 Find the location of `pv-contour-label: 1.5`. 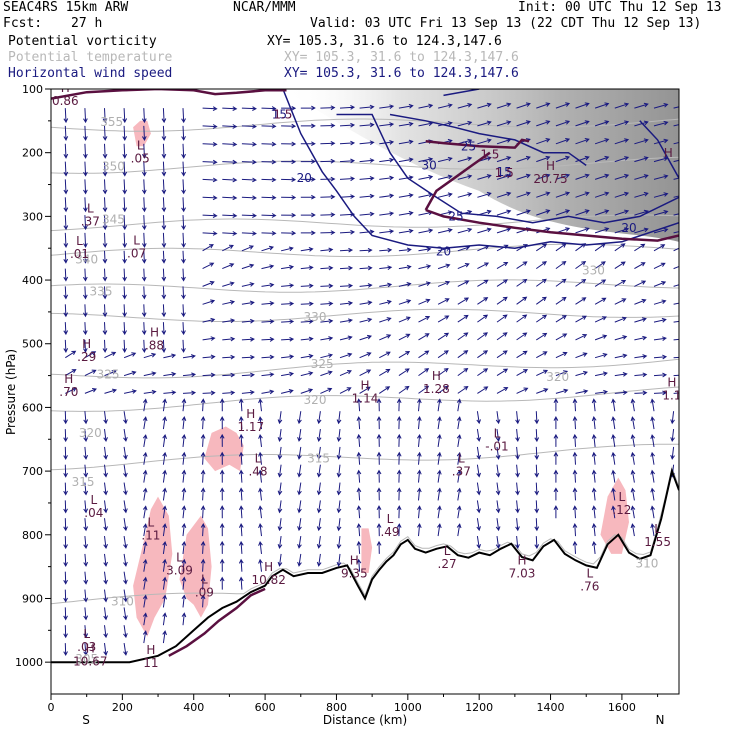

pv-contour-label: 1.5 is located at coordinates (489, 155).